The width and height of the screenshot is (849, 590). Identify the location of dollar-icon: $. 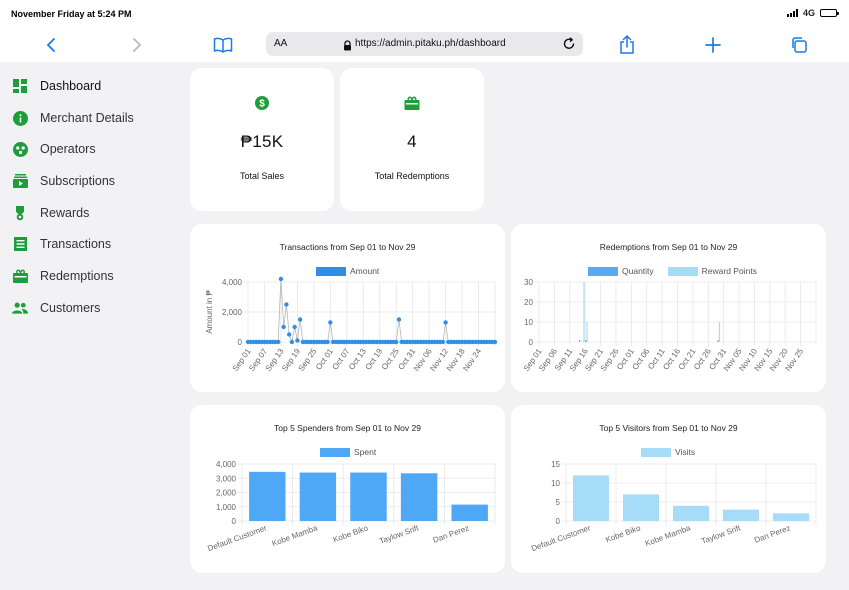
(262, 105).